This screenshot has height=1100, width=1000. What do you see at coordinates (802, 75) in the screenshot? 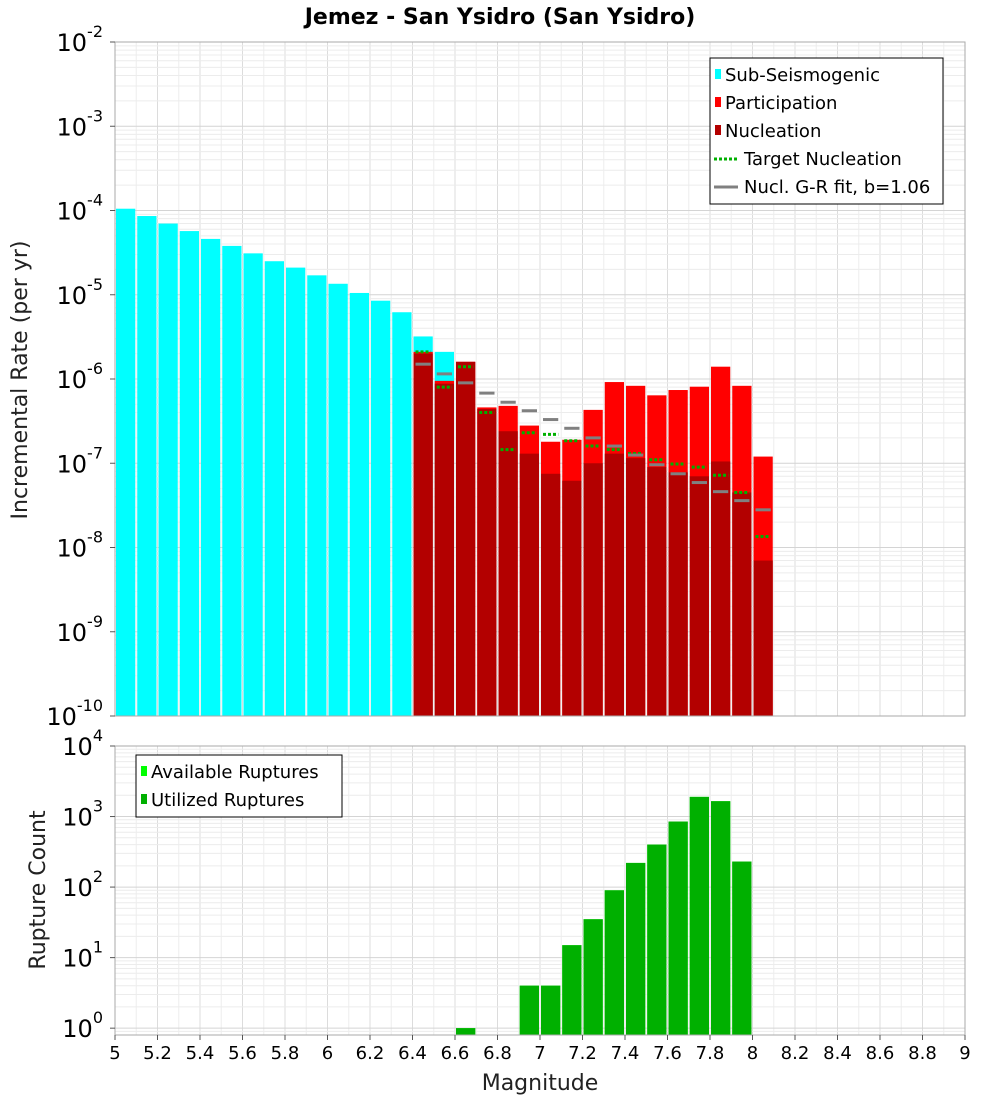
I see `top-legend-label: Sub-Seismogenic` at bounding box center [802, 75].